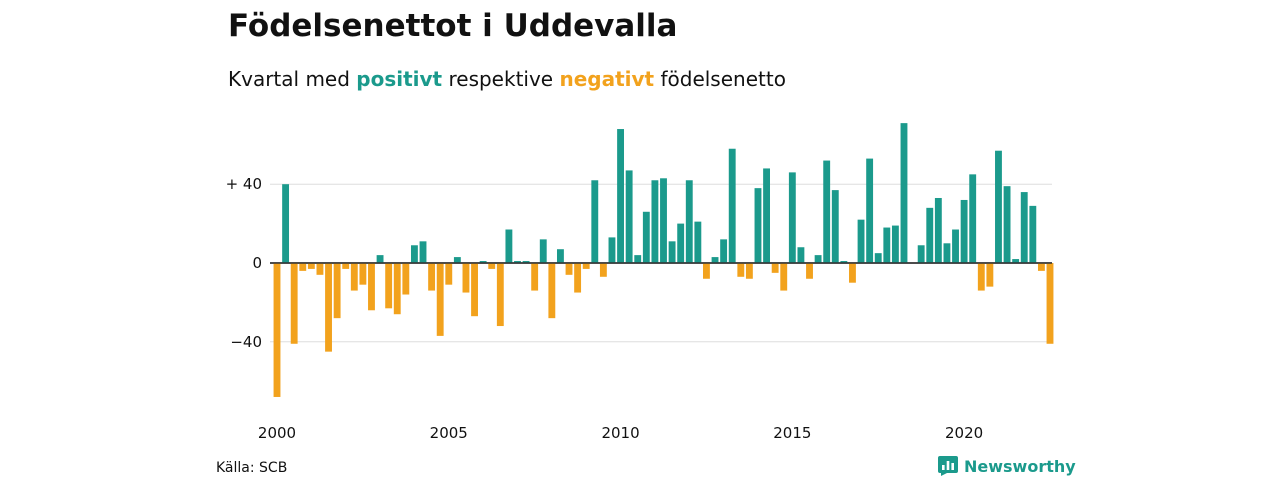  Describe the element at coordinates (449, 433) in the screenshot. I see `x-tick-label: 2005` at that location.